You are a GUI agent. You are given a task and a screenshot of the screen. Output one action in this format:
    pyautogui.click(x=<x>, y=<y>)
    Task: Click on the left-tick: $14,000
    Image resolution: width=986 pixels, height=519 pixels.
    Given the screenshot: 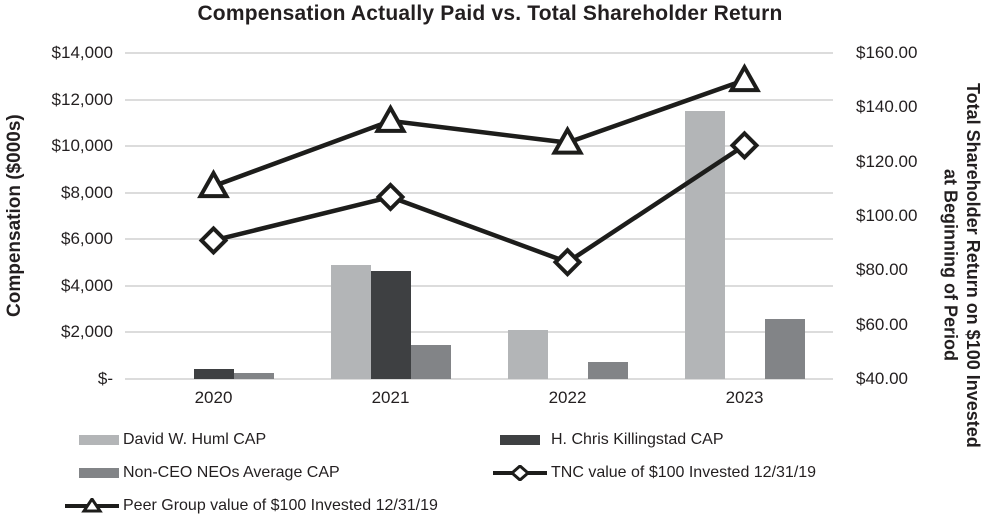 What is the action you would take?
    pyautogui.click(x=82, y=52)
    